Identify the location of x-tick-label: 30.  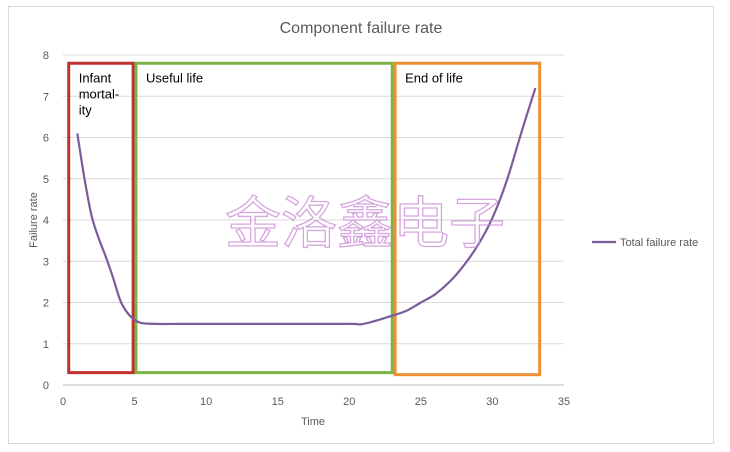
(492, 402).